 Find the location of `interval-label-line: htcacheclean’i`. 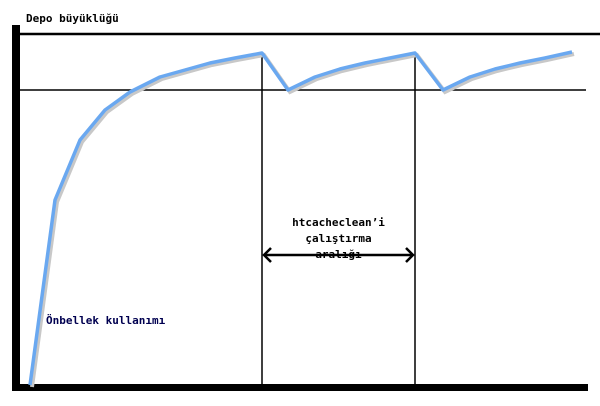

interval-label-line: htcacheclean’i is located at coordinates (338, 222).